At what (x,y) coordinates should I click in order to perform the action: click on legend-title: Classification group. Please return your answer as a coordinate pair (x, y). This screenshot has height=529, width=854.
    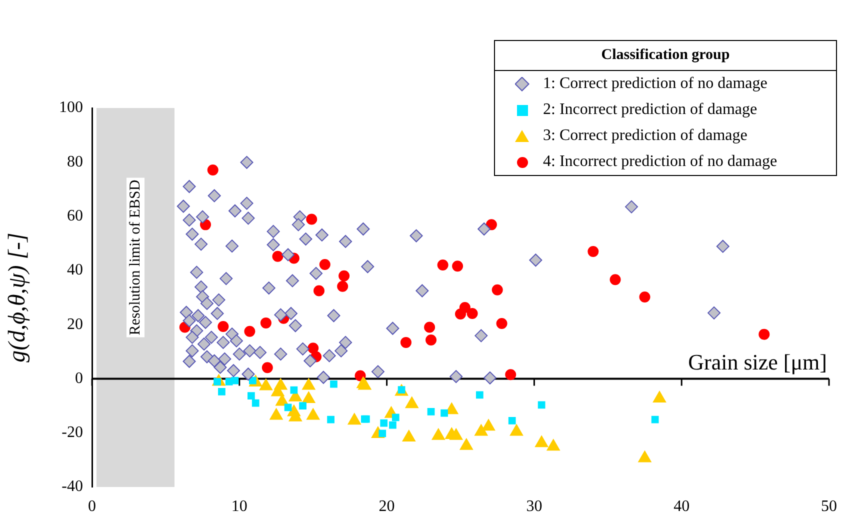
    Looking at the image, I should click on (665, 56).